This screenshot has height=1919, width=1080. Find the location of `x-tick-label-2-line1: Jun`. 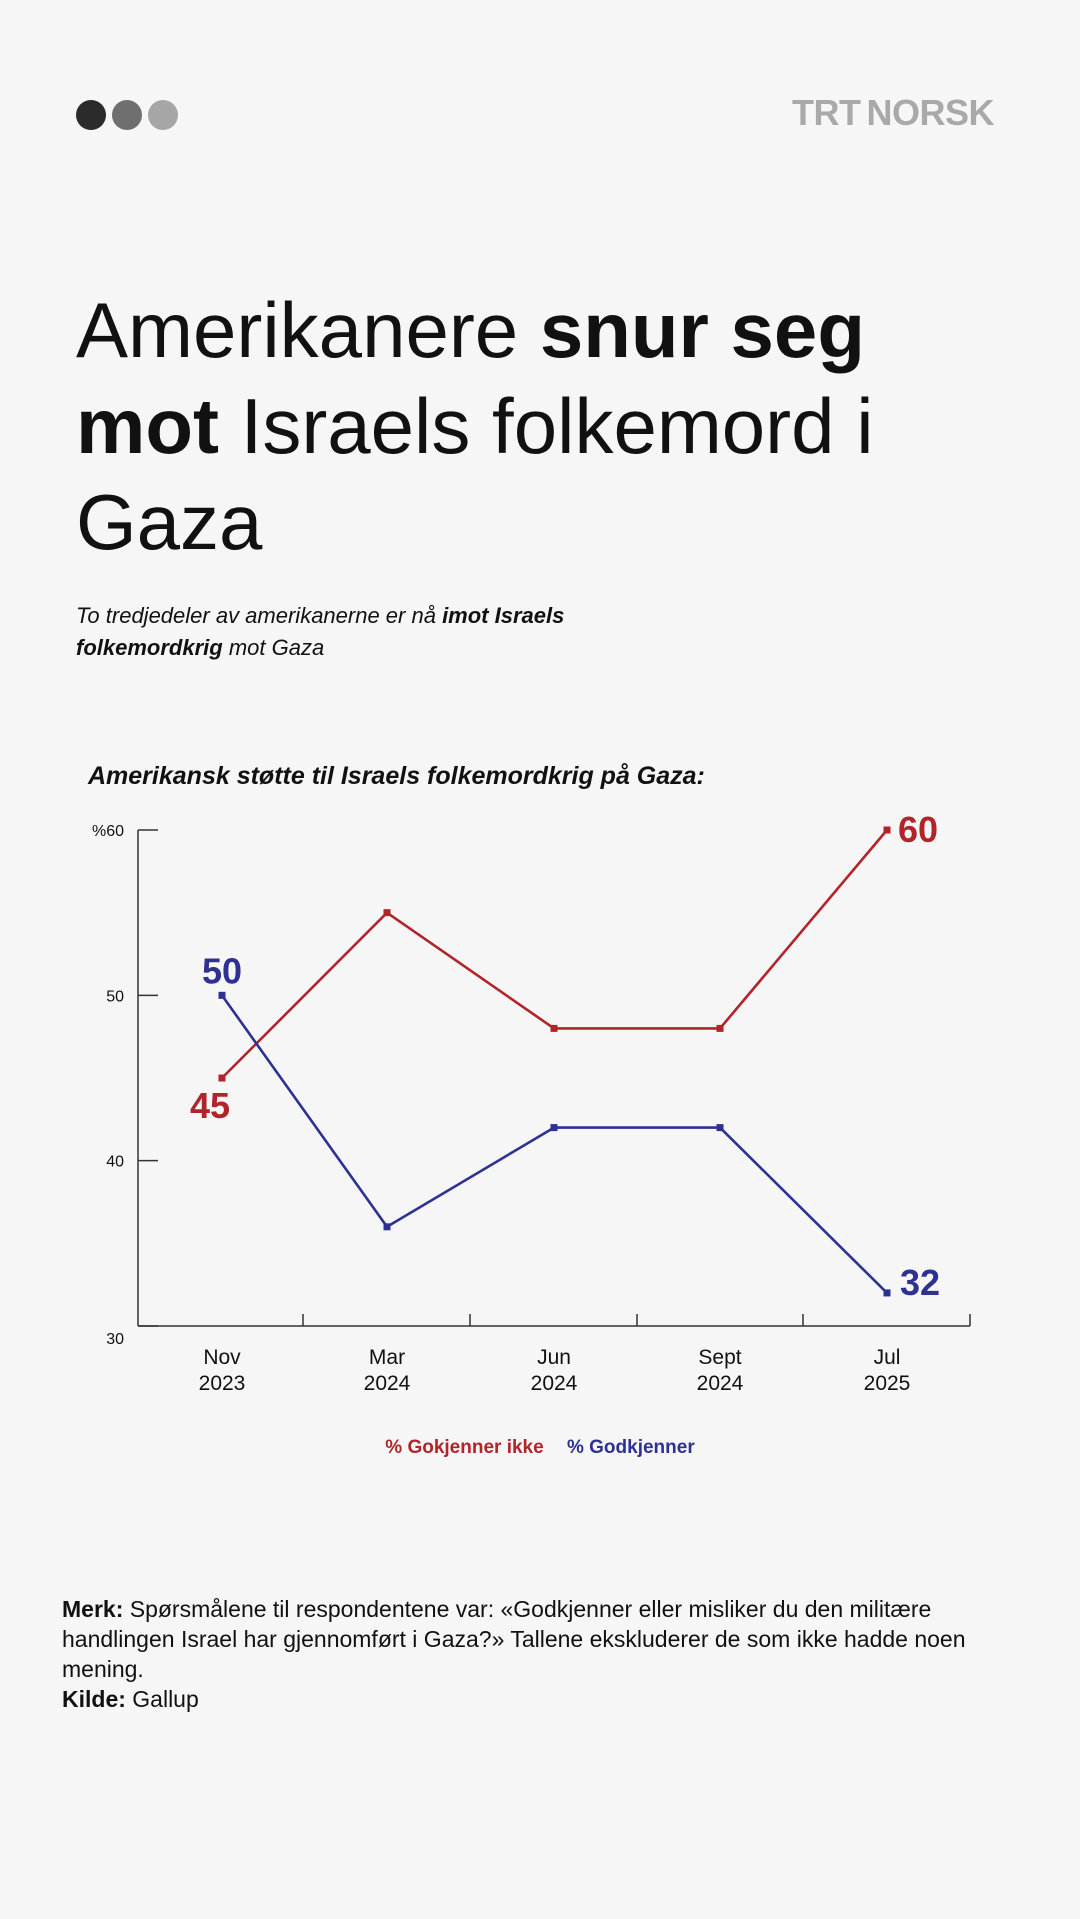

x-tick-label-2-line1: Jun is located at coordinates (554, 1357).